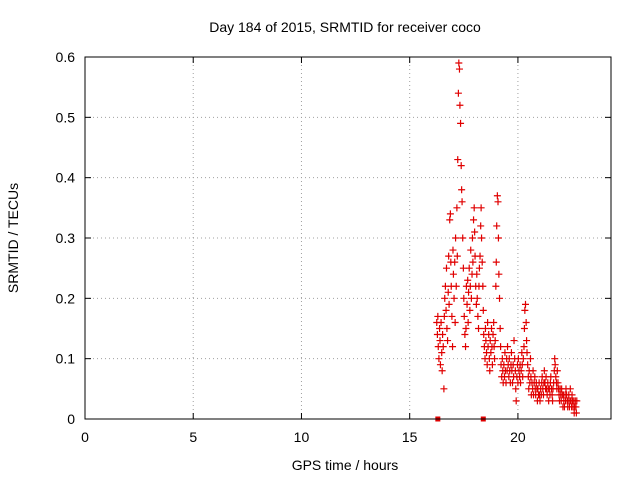 Image resolution: width=640 pixels, height=480 pixels. I want to click on y-tick-label: 0.1, so click(66, 359).